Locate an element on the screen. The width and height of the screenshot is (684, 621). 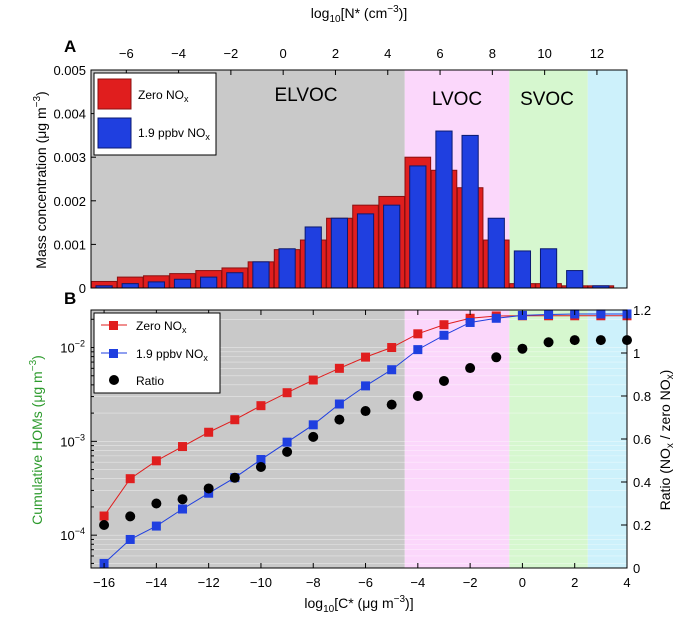
tick-label-a-y: 0.003 is located at coordinates (69, 157).